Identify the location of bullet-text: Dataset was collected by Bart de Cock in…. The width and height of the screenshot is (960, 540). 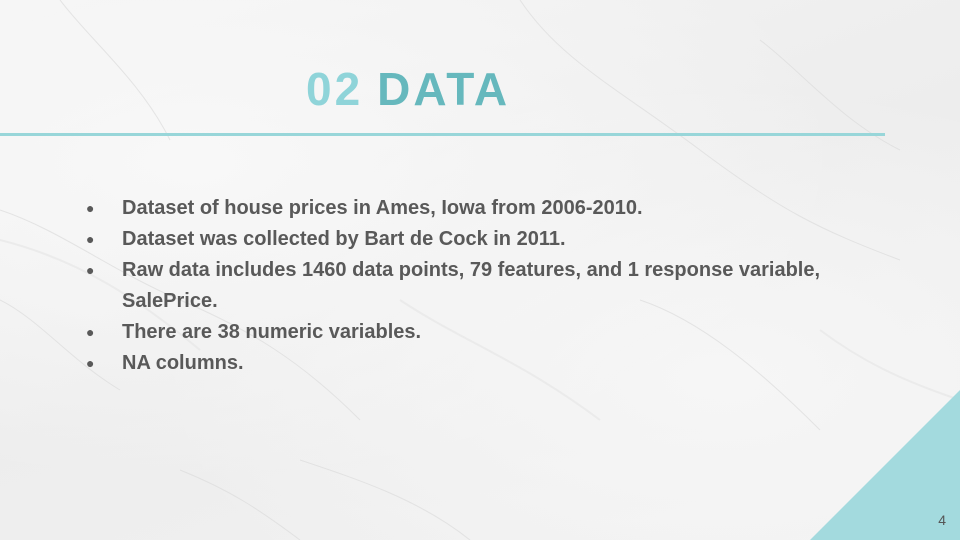
(344, 239).